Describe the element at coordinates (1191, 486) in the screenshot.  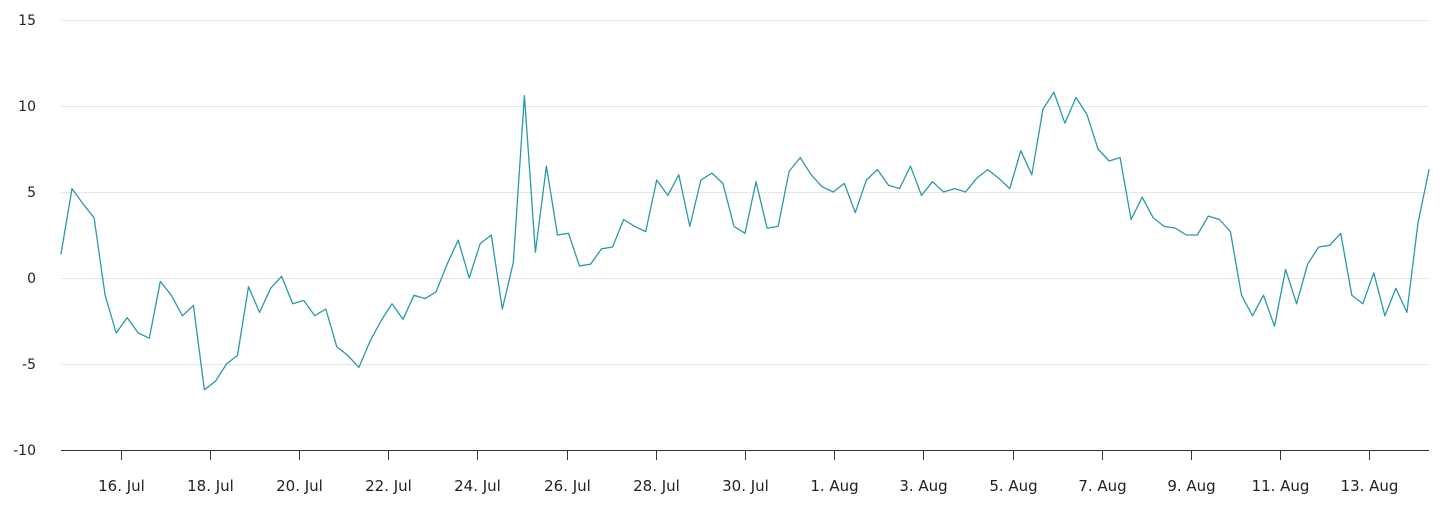
I see `x-tick-label: 9. Aug` at that location.